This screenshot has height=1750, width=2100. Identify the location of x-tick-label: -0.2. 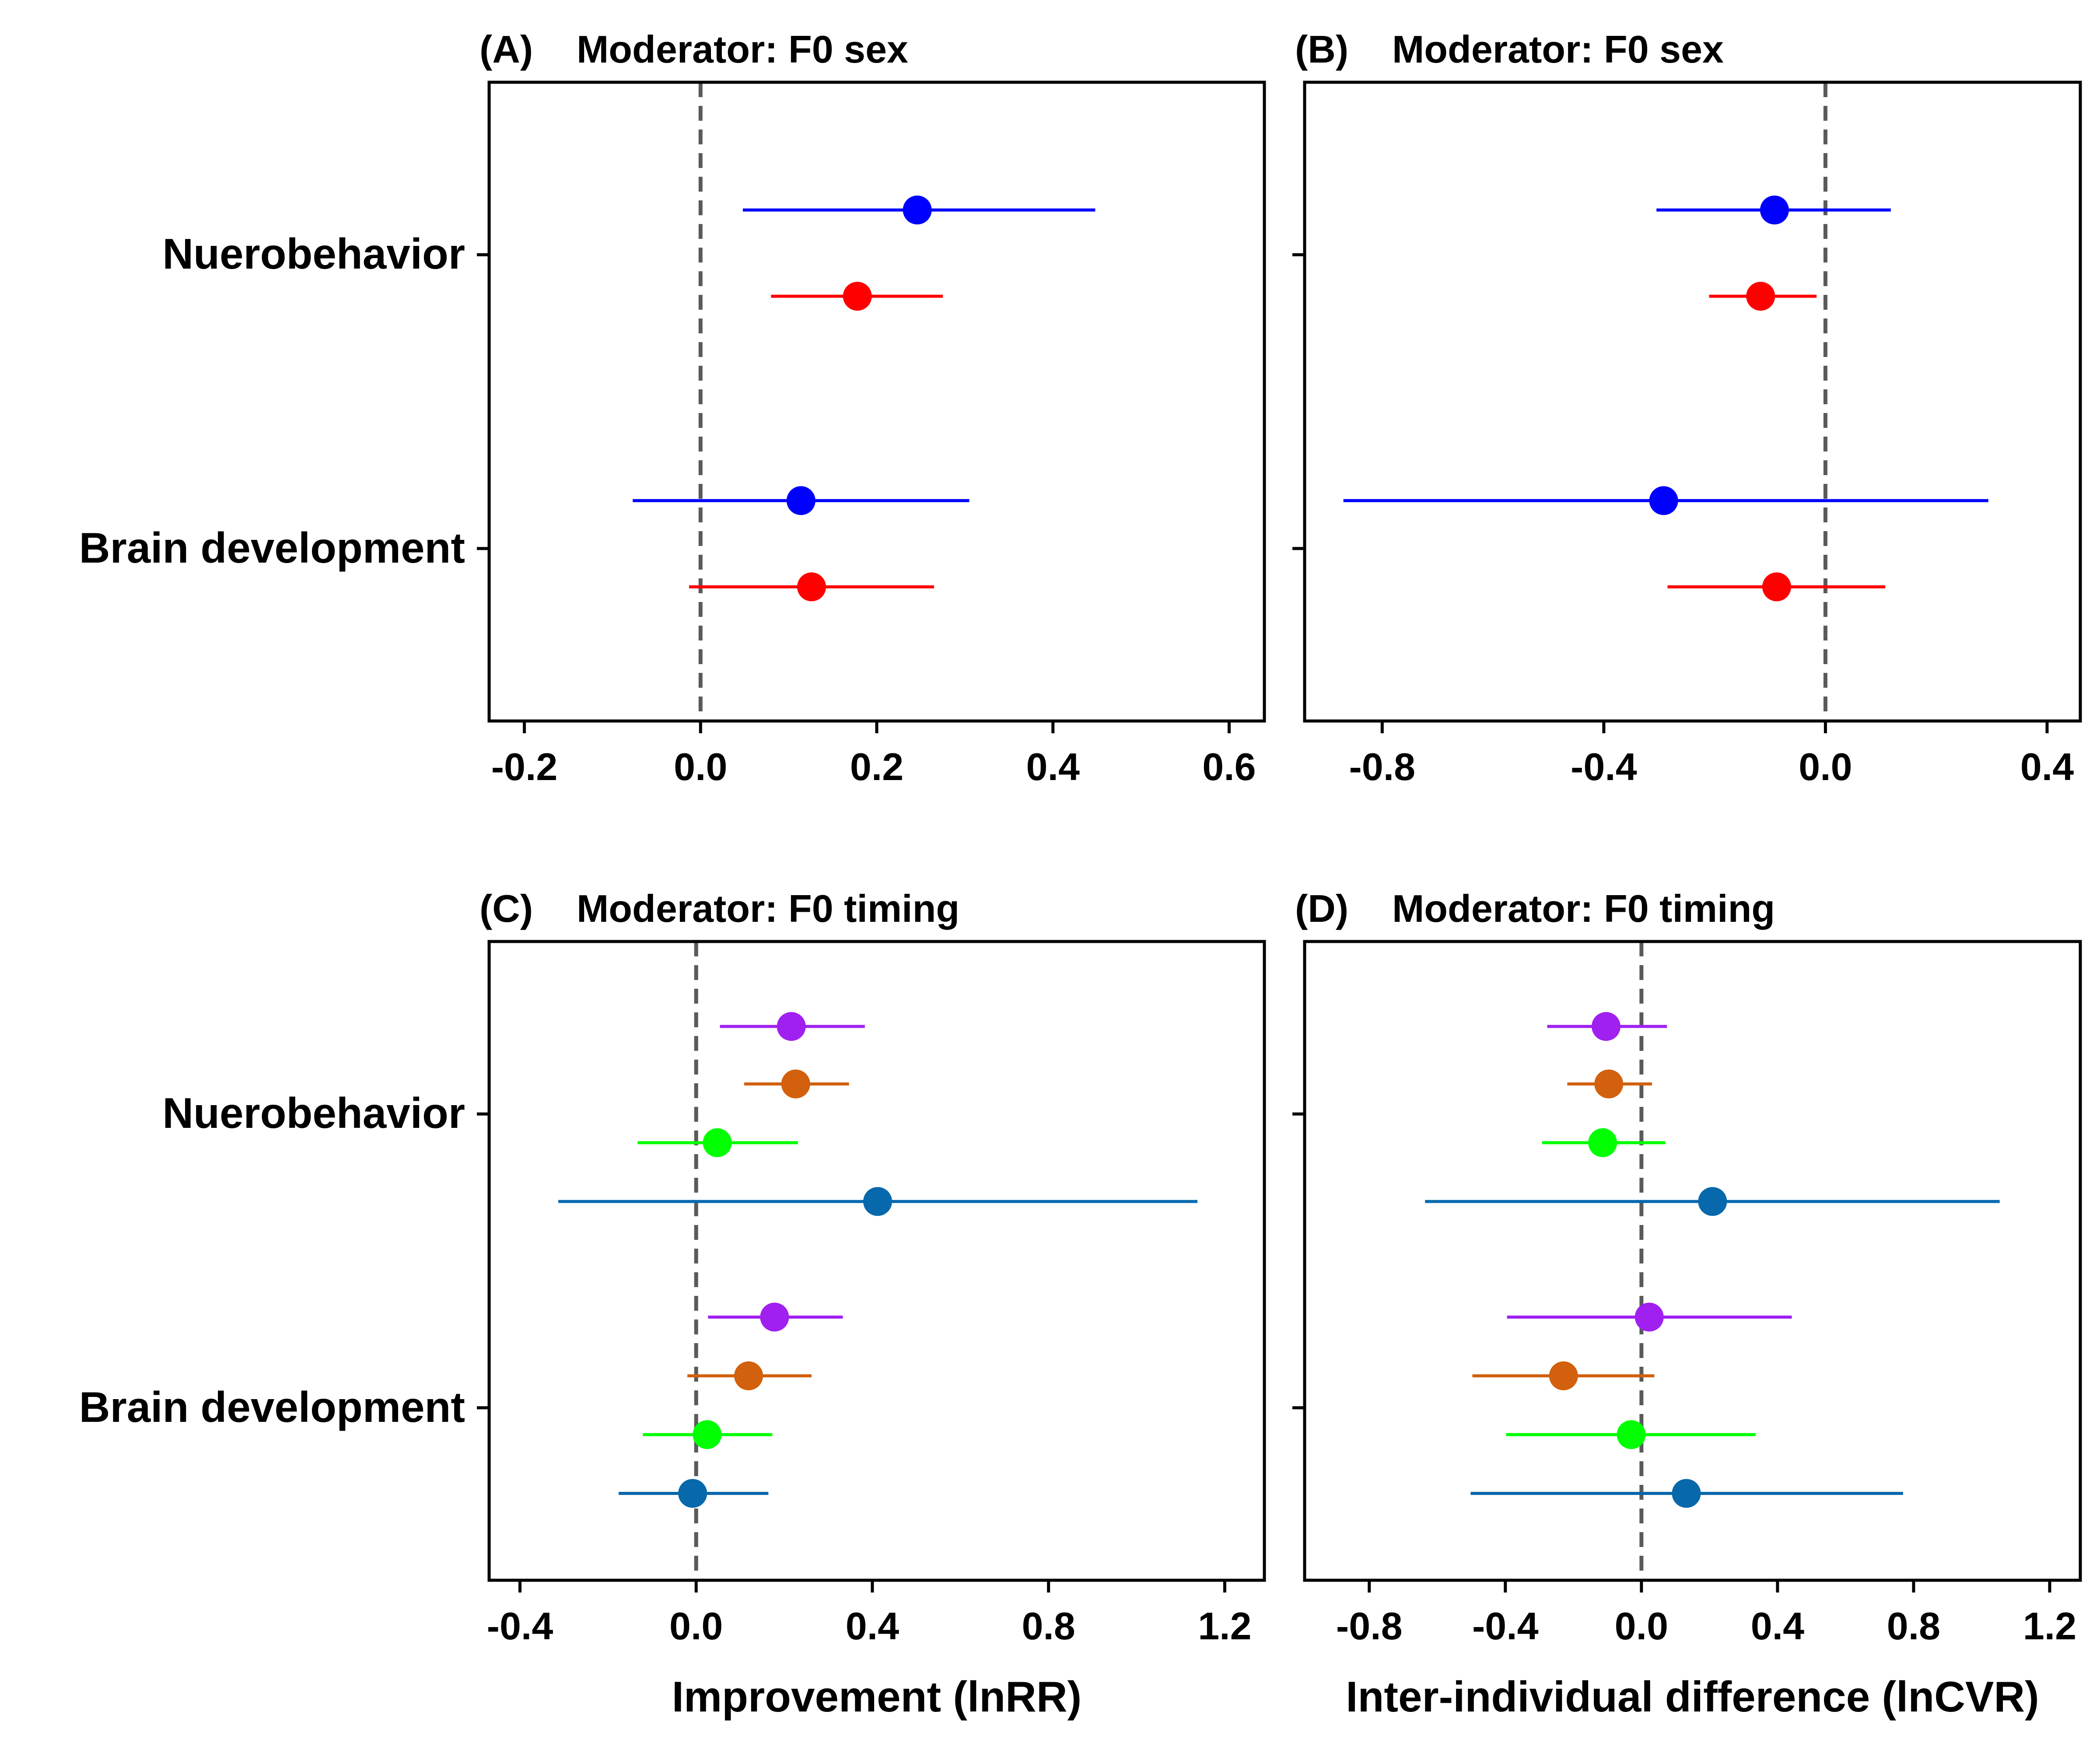
(524, 766).